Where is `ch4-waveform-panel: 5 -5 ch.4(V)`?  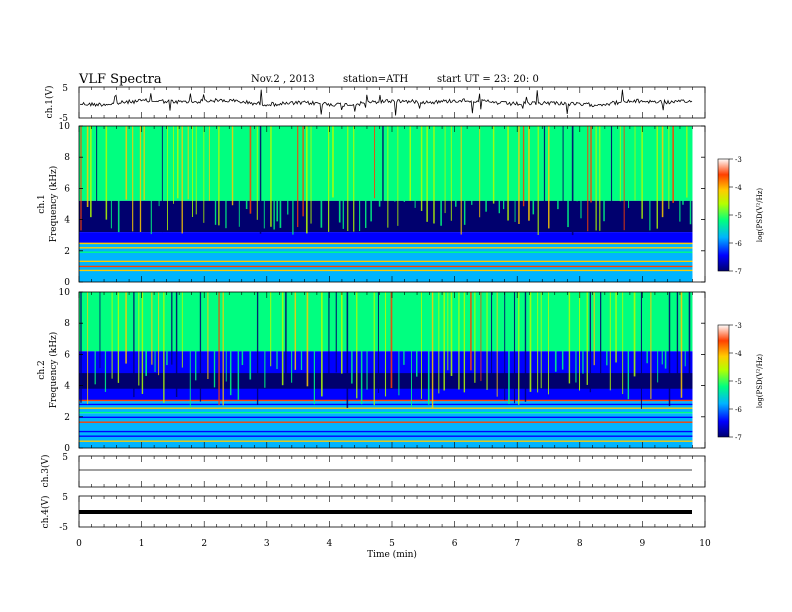 ch4-waveform-panel: 5 -5 ch.4(V) is located at coordinates (373, 513).